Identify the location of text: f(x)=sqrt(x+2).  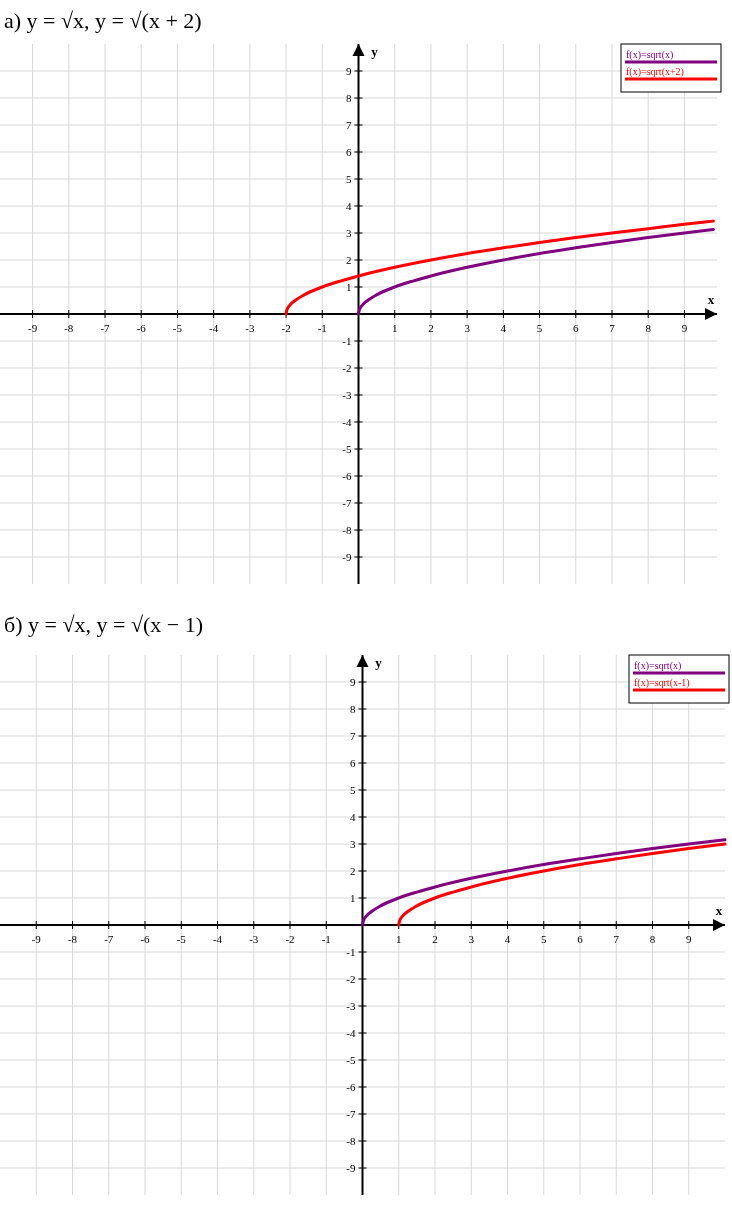
(655, 72).